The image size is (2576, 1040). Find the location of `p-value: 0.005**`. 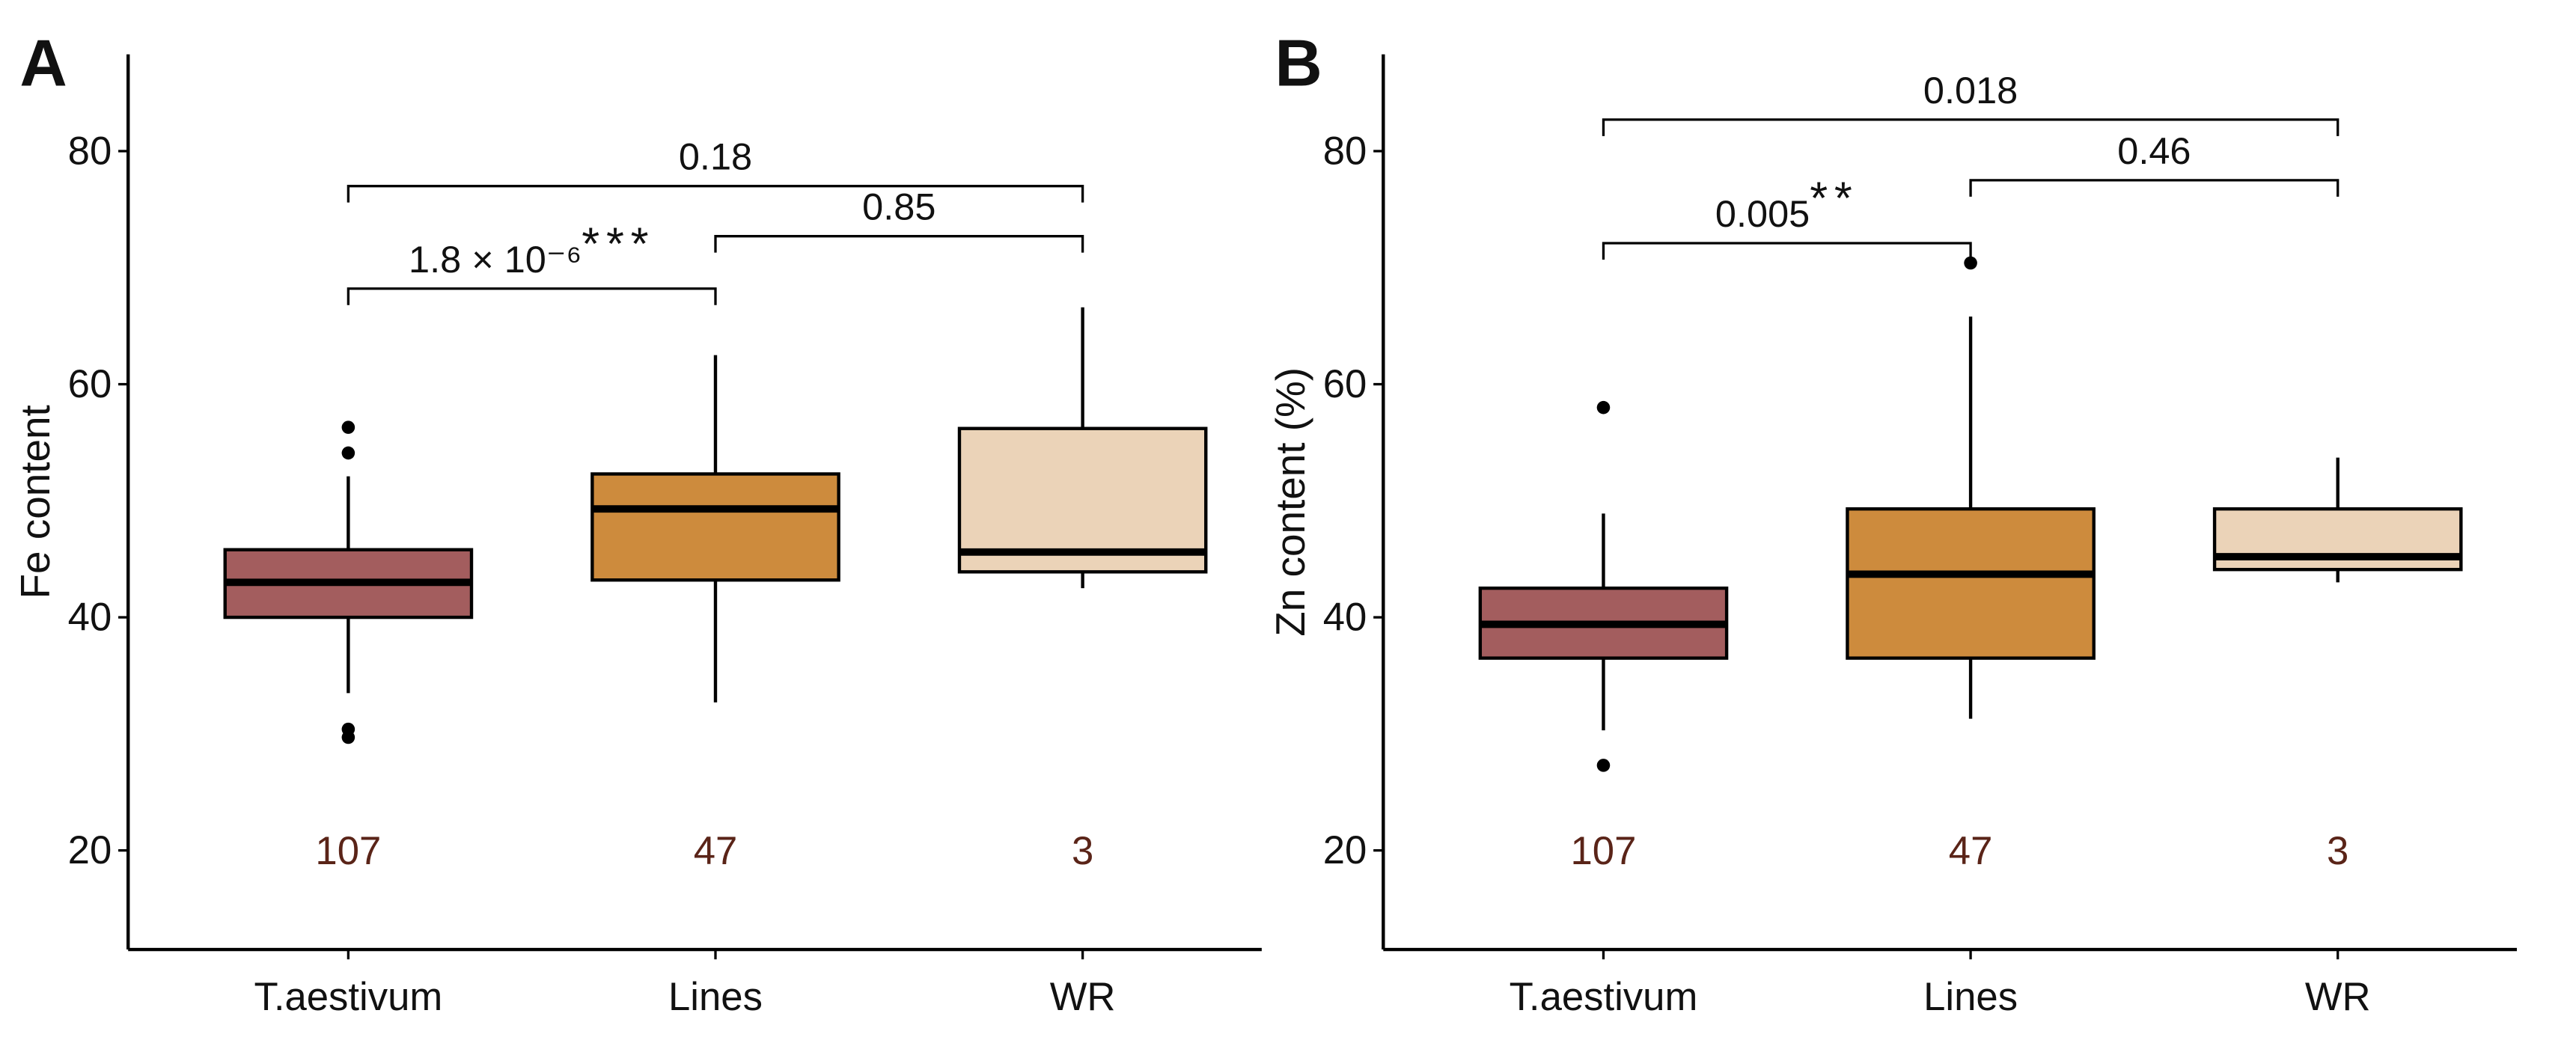

p-value: 0.005** is located at coordinates (1787, 204).